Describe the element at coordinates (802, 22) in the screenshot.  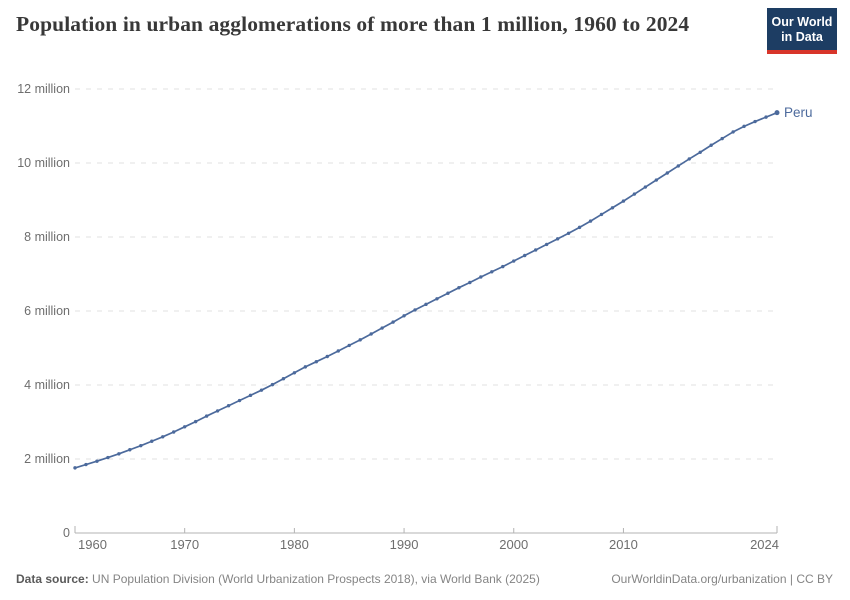
I see `owid-logo-line1: Our World` at that location.